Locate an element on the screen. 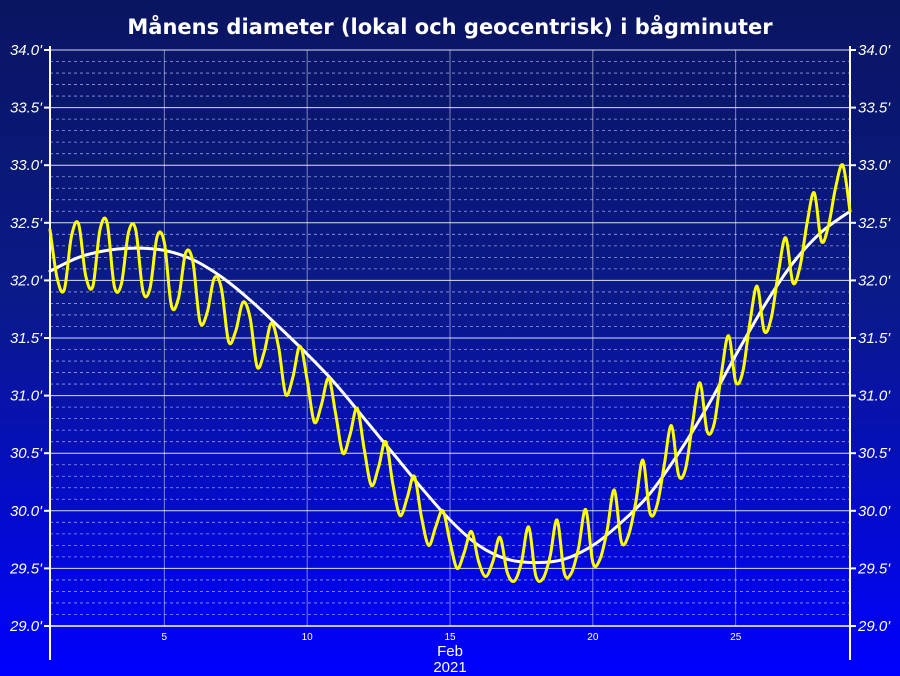 This screenshot has width=900, height=676. y-tick-label-right: 32.5' is located at coordinates (874, 223).